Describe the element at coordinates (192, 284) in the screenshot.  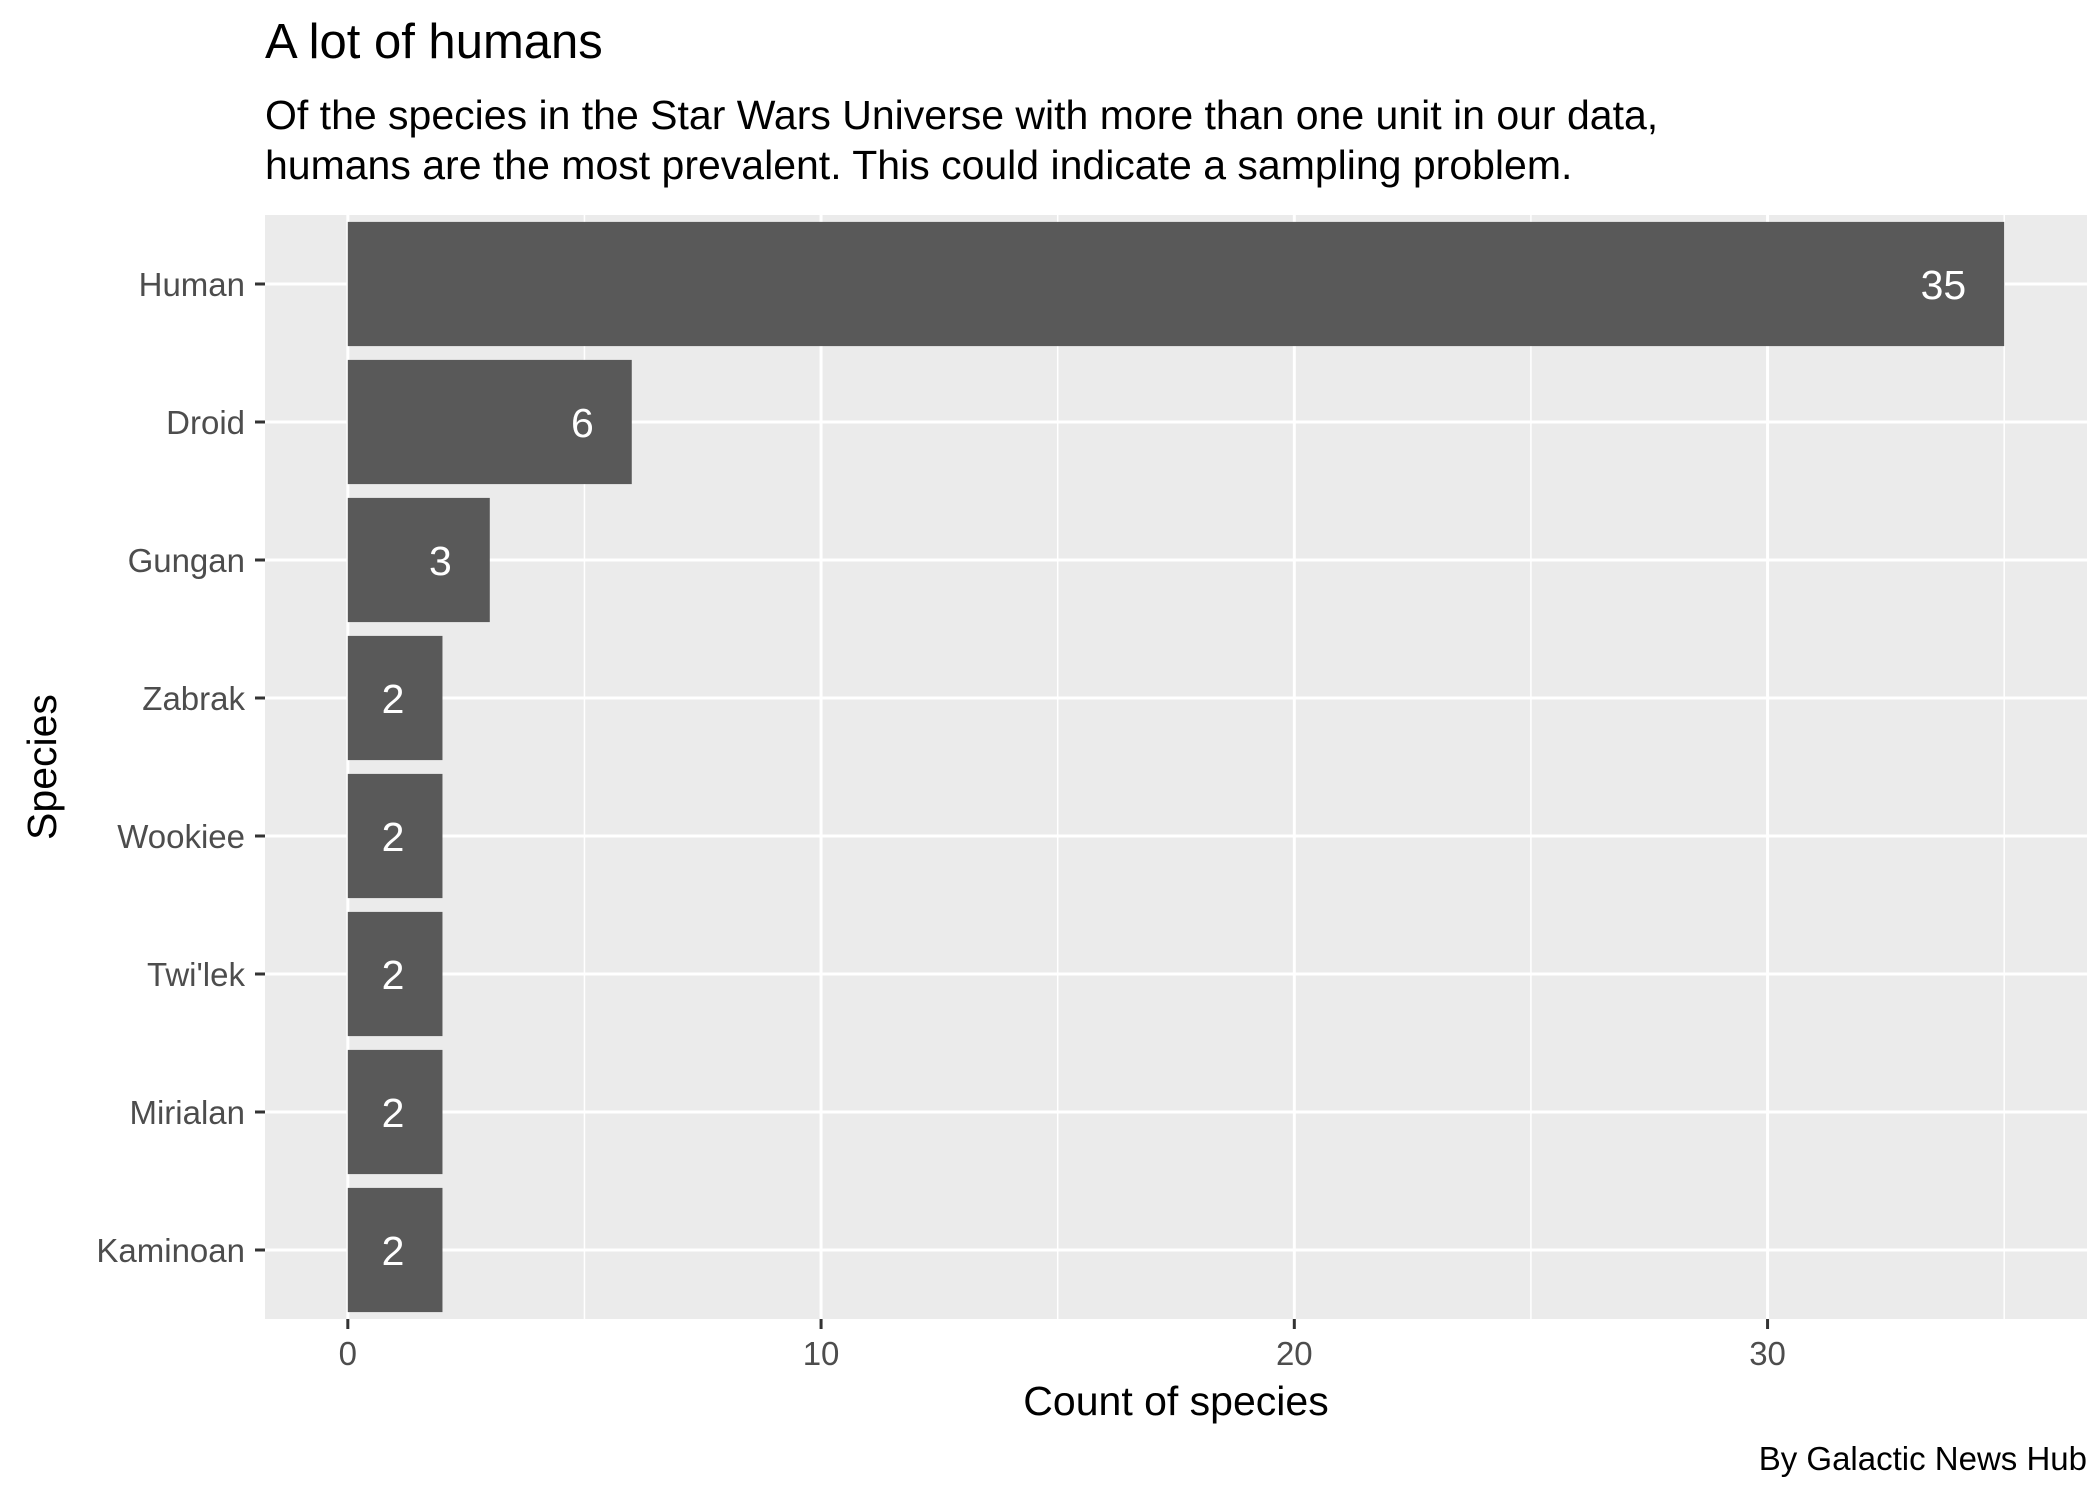
I see `y-tick-label-0: Human` at that location.